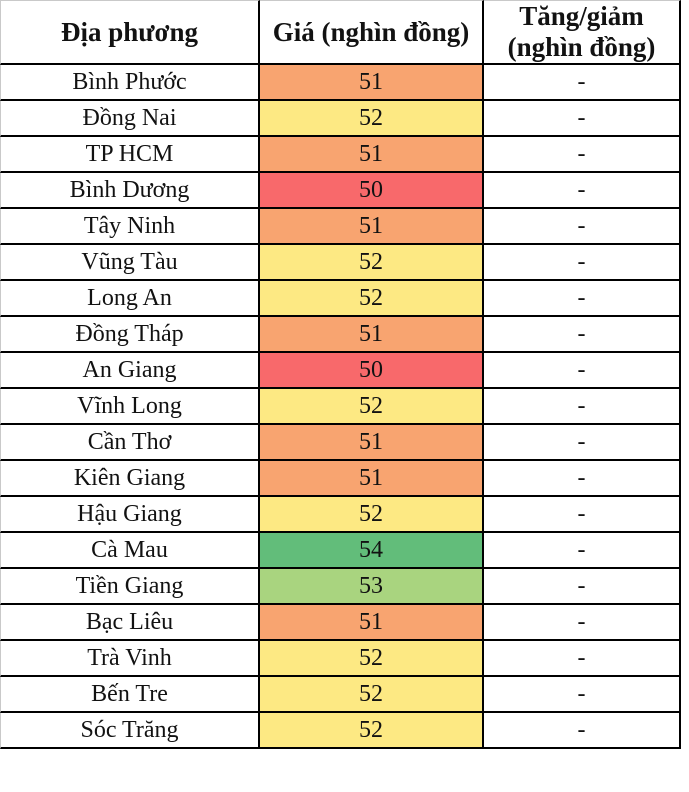  What do you see at coordinates (130, 371) in the screenshot?
I see `province-cell: An Giang` at bounding box center [130, 371].